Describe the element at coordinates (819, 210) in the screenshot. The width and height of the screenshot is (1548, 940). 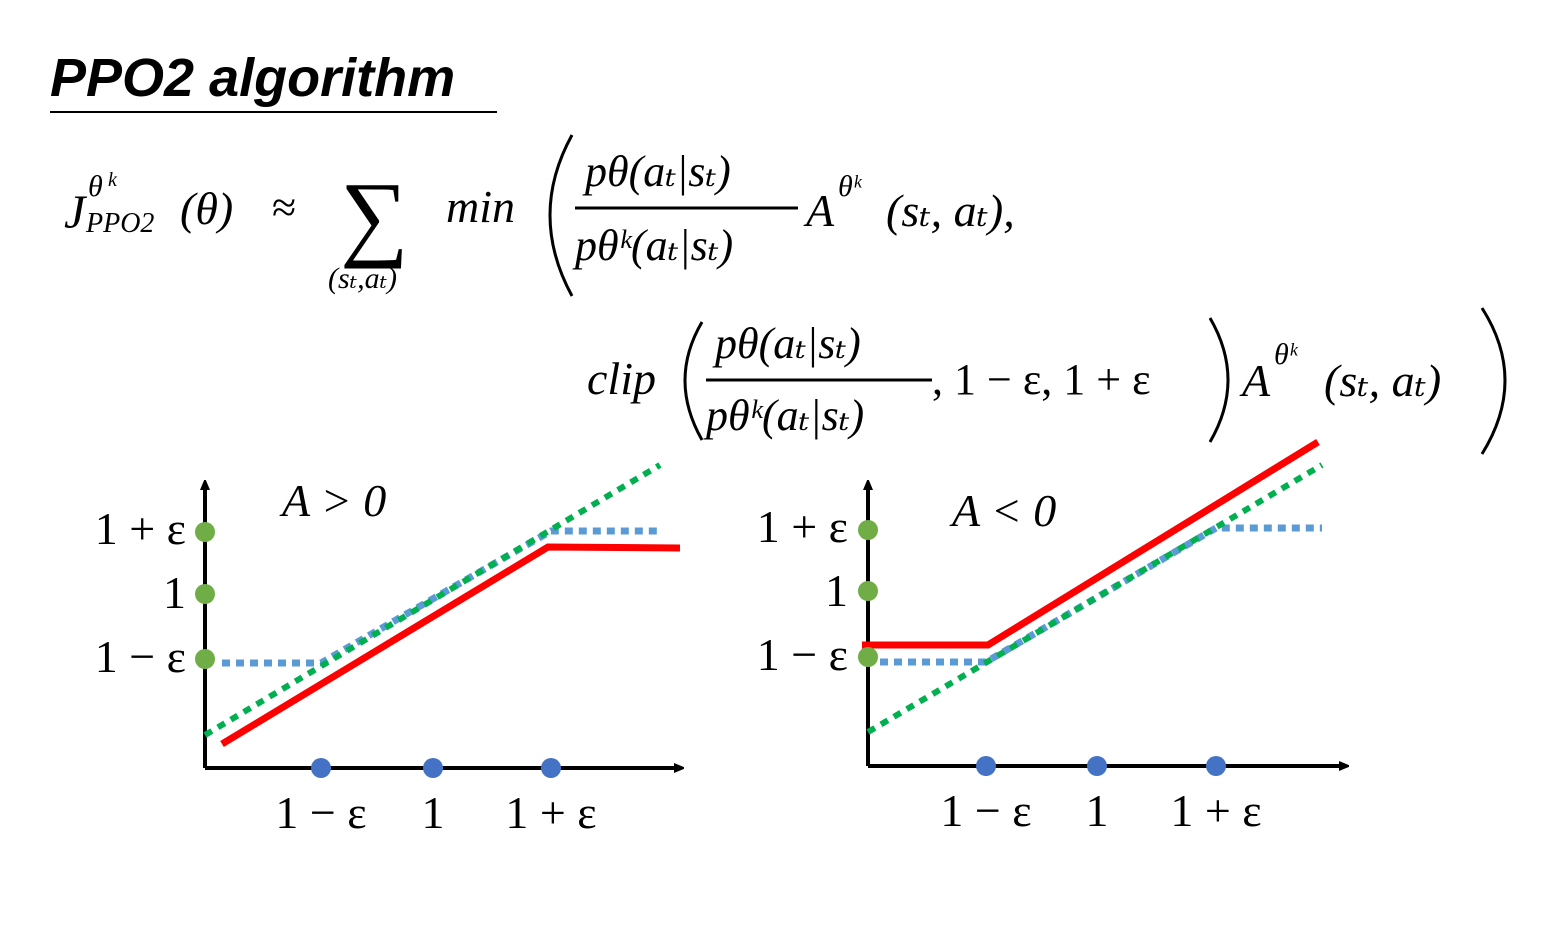
I see `eq-advantage: A` at that location.